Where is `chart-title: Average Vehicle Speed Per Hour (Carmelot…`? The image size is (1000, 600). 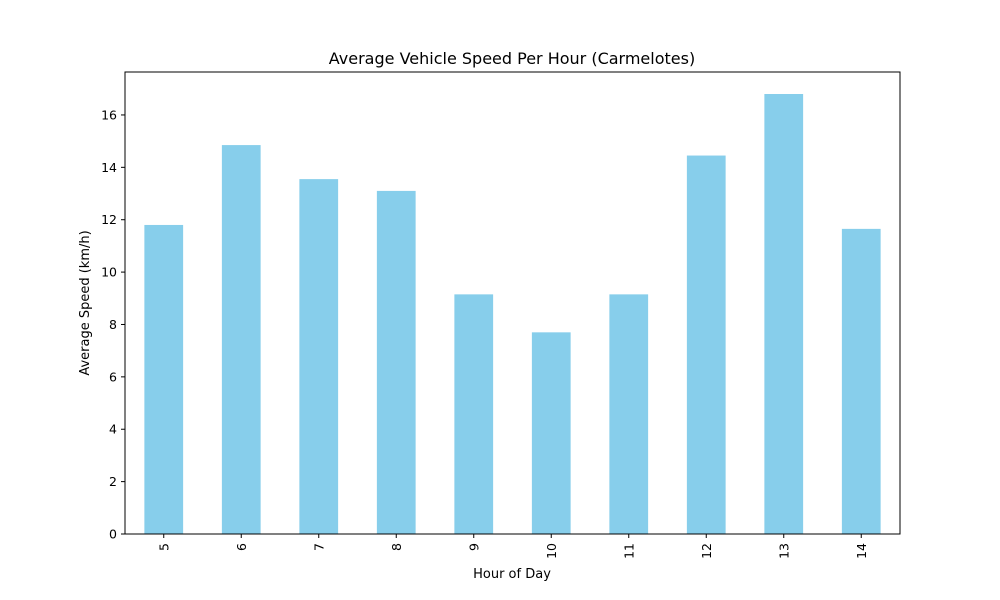 chart-title: Average Vehicle Speed Per Hour (Carmelot… is located at coordinates (512, 58).